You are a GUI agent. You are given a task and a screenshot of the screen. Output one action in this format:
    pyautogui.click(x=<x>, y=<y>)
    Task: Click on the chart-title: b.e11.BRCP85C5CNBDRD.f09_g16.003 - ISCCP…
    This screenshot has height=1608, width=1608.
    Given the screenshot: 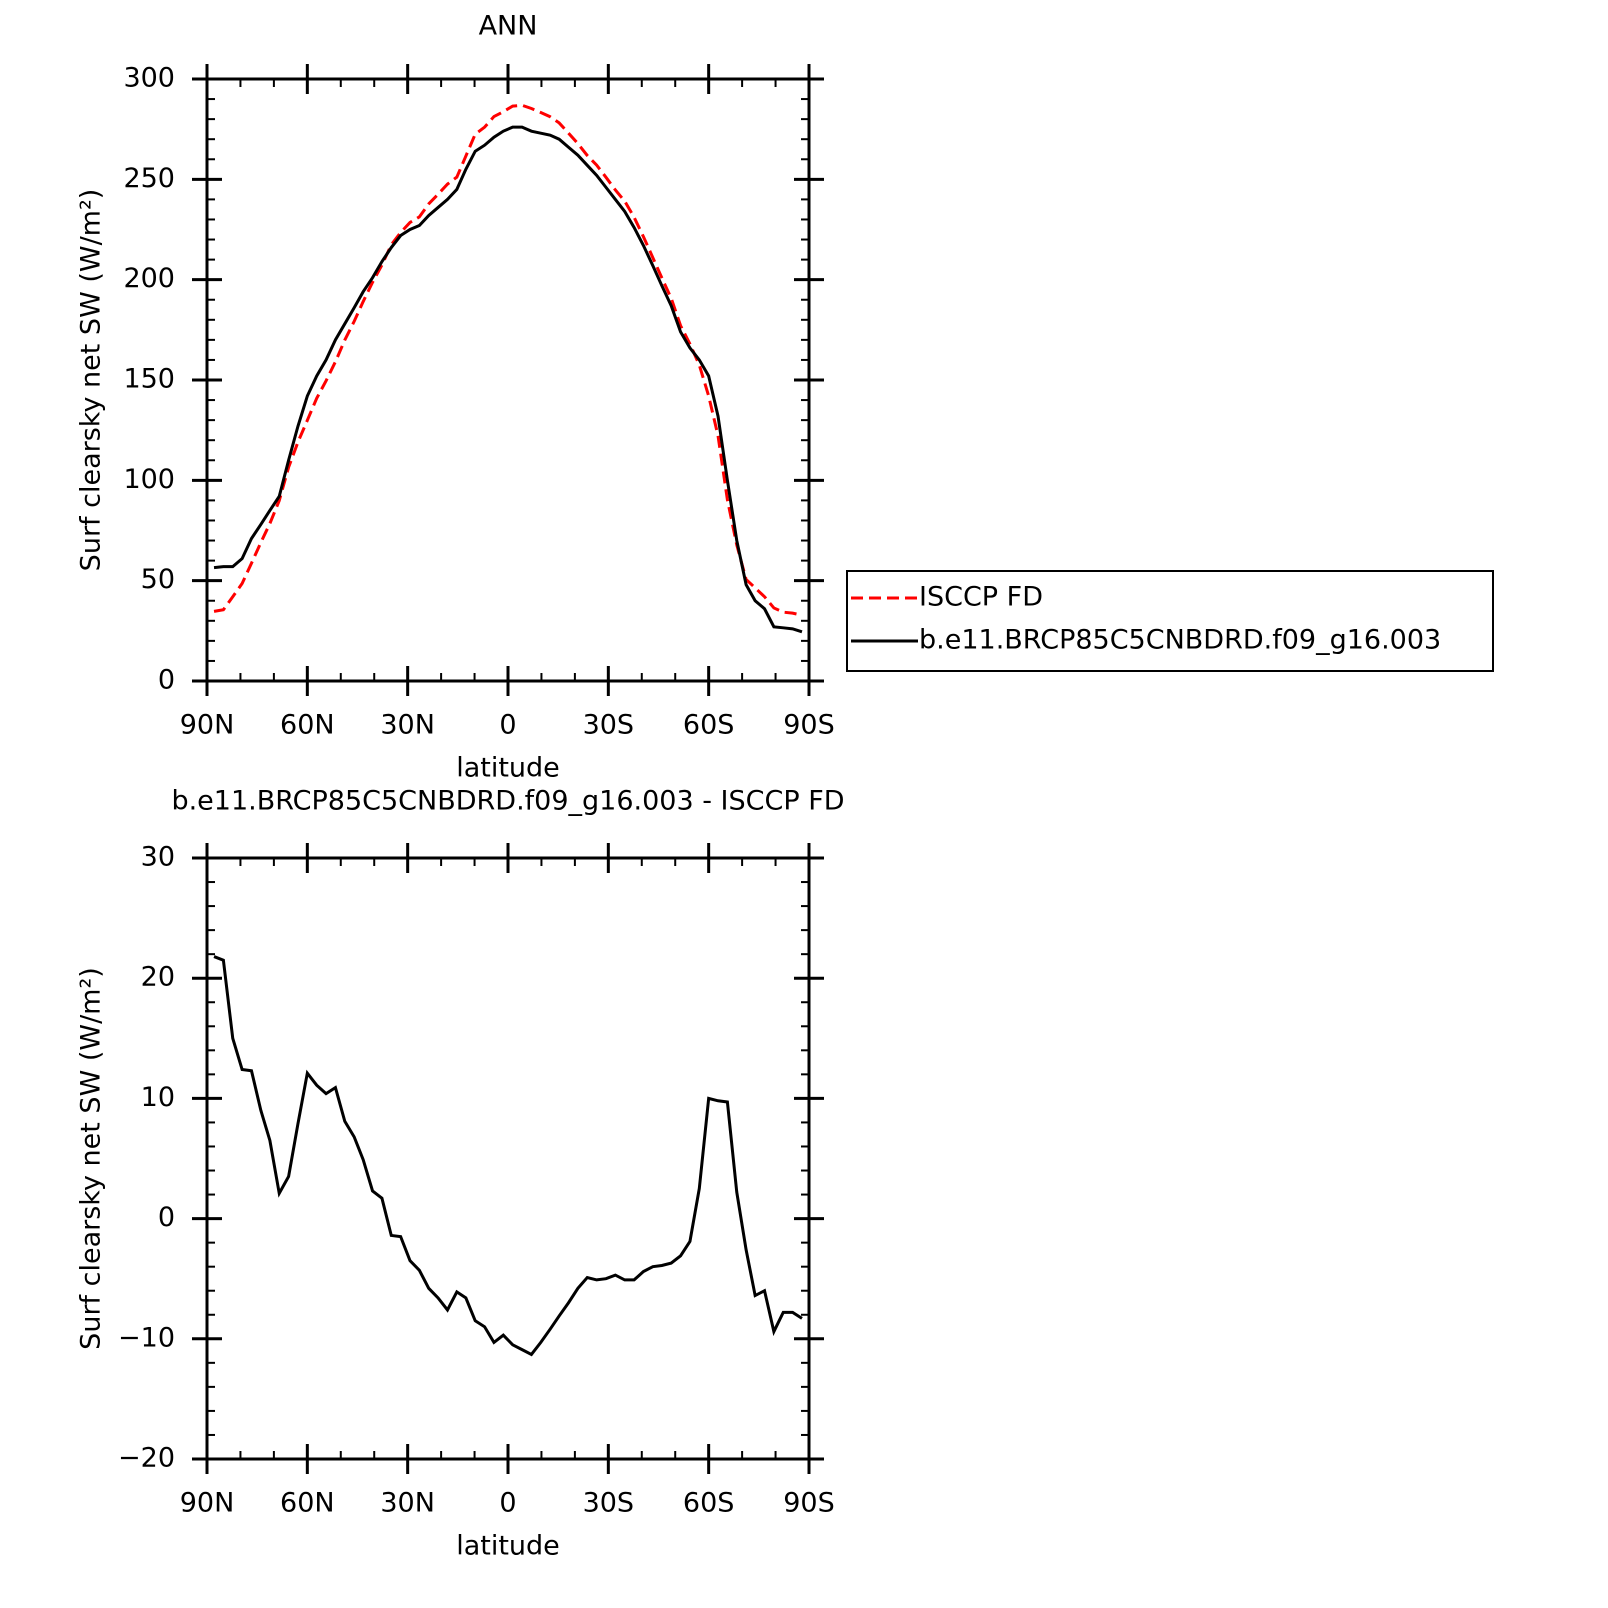 What is the action you would take?
    pyautogui.click(x=507, y=801)
    